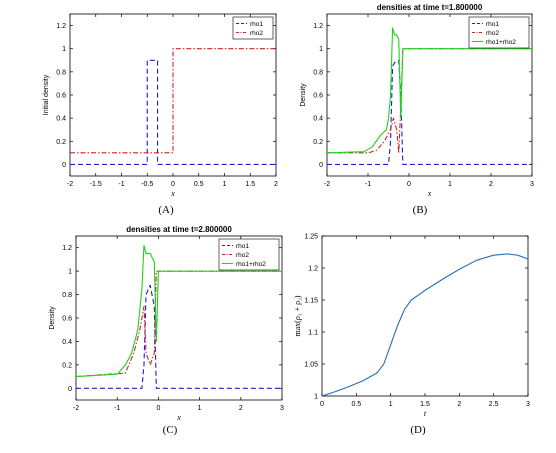  Describe the element at coordinates (179, 229) in the screenshot. I see `chart-title: densities at time t=2.800000` at that location.